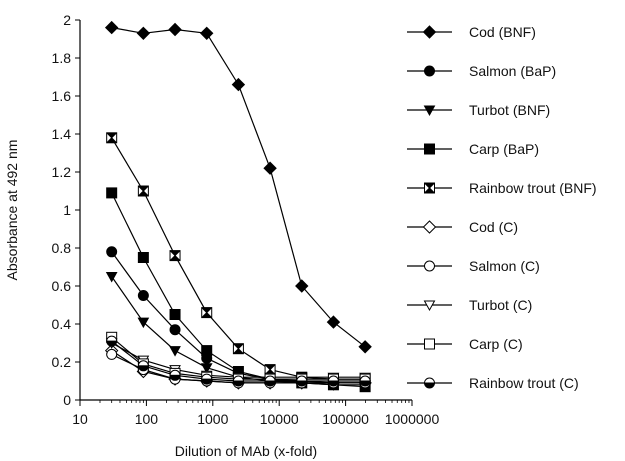  I want to click on series-line, so click(238, 317).